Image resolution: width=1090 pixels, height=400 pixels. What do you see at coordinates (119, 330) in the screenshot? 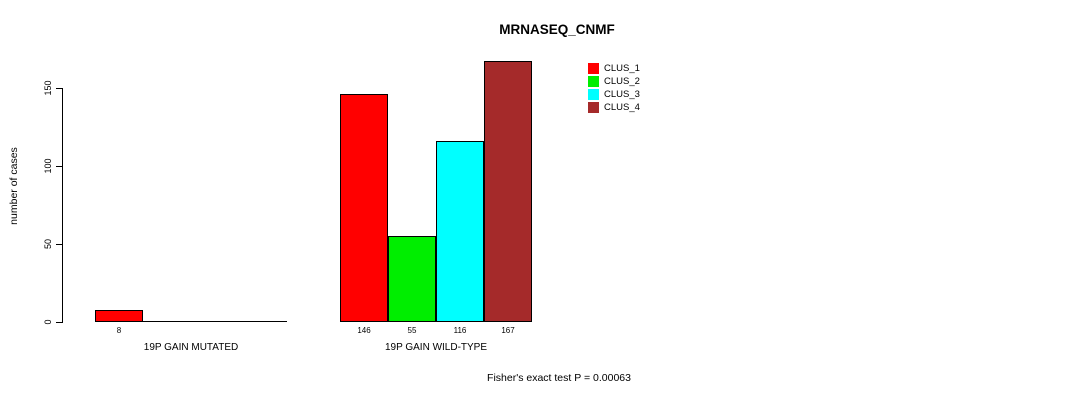
I see `bar-value-label: 8` at bounding box center [119, 330].